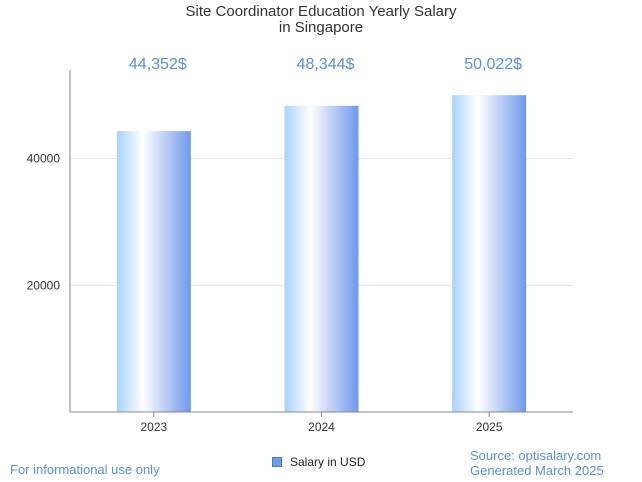 This screenshot has width=642, height=482. I want to click on chart-title-line-1: Site Coordinator Education Yearly Salary, so click(321, 11).